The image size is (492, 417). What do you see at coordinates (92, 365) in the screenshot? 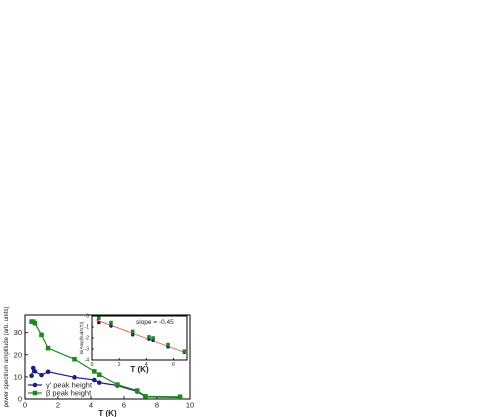
I see `inset-x-tick-label: 0` at bounding box center [92, 365].